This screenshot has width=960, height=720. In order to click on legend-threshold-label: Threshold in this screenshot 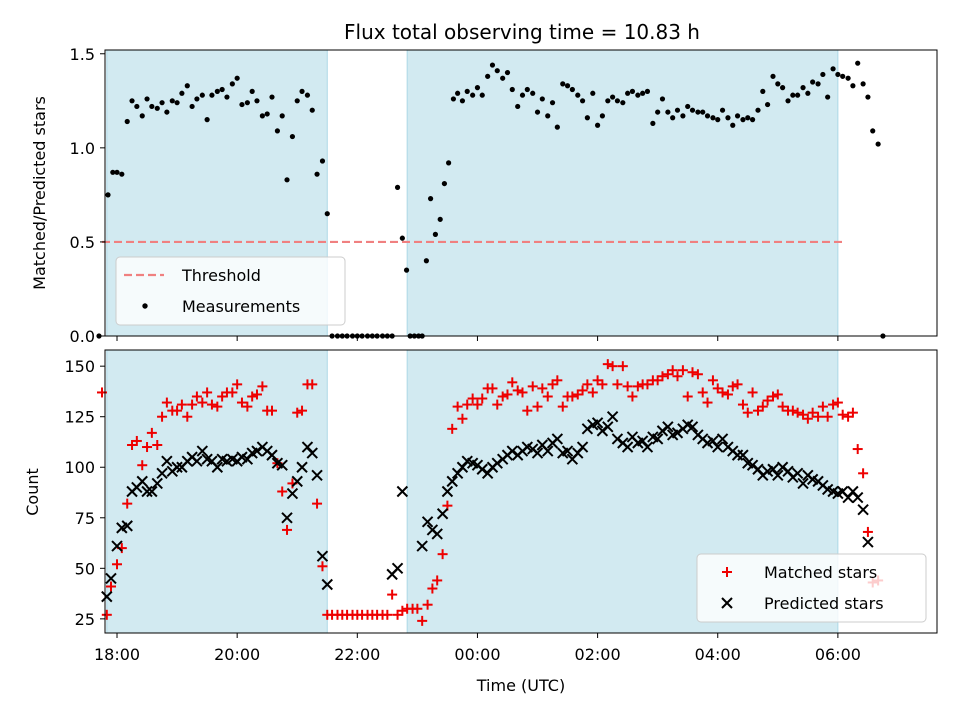, I will do `click(221, 275)`.